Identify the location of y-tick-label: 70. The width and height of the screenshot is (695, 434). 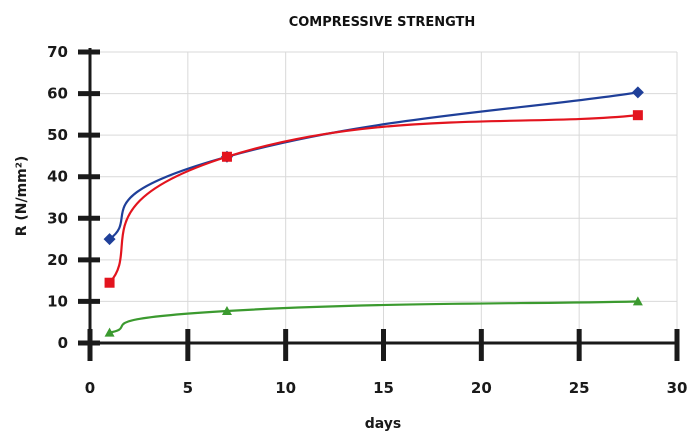
(57, 52).